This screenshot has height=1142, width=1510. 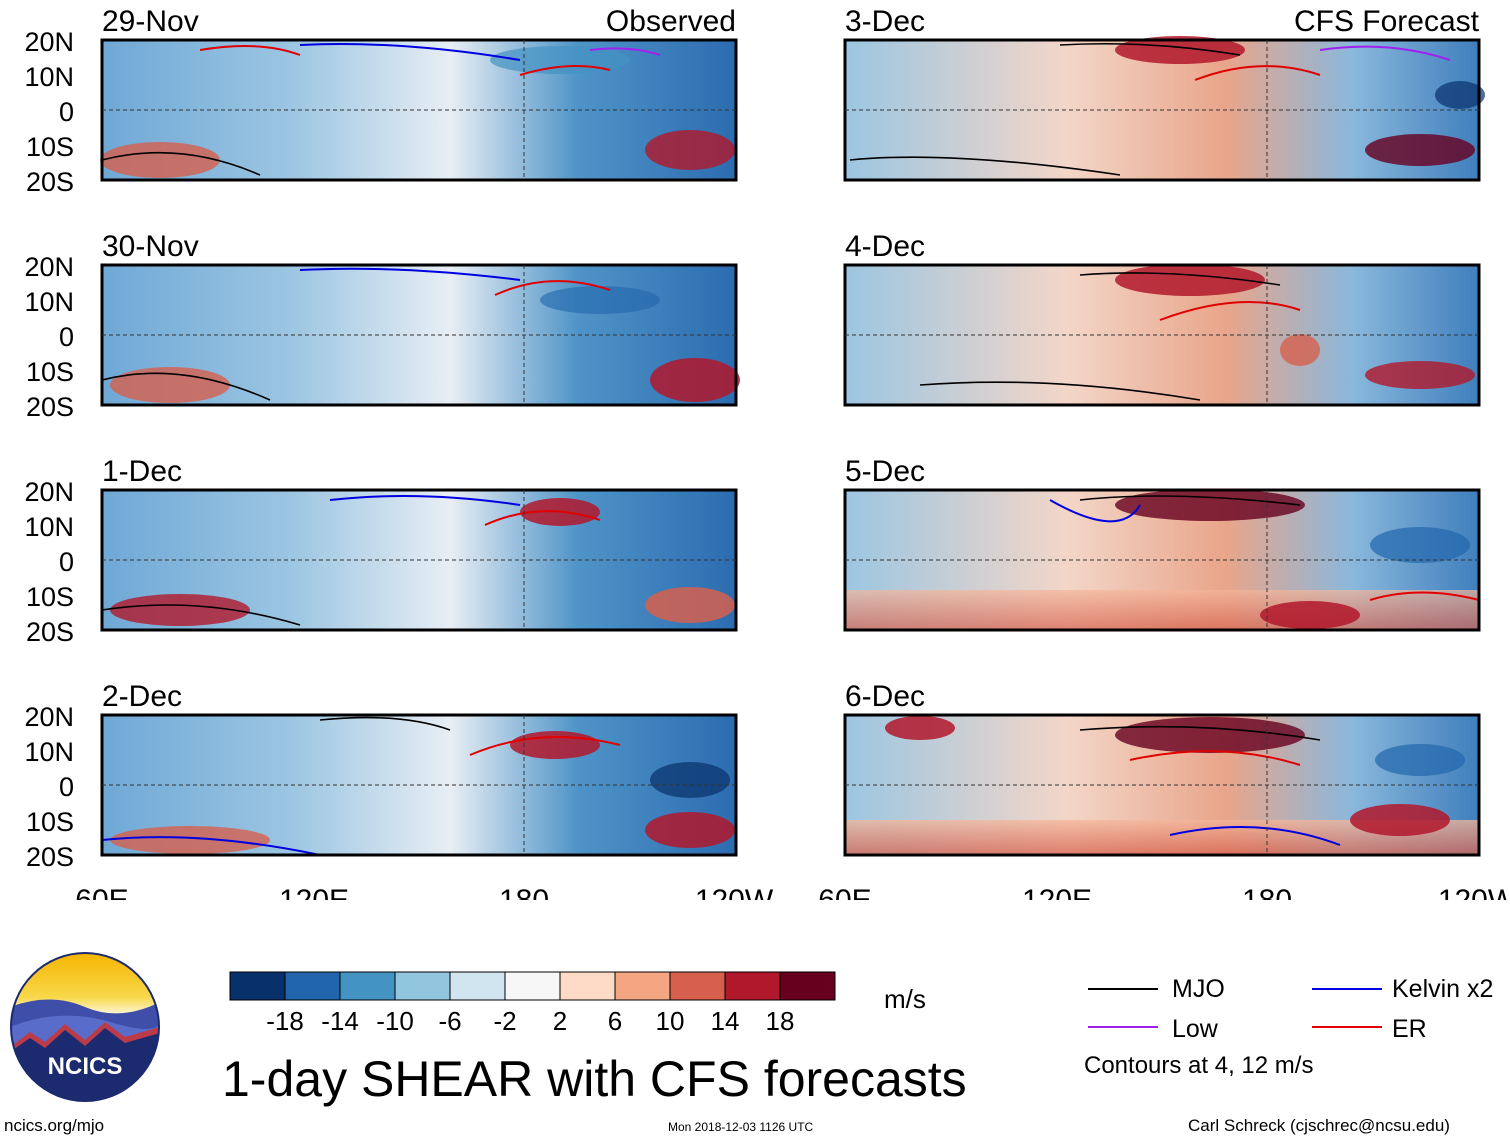 What do you see at coordinates (1199, 1065) in the screenshot?
I see `contours-note: Contours at 4, 12 m/s` at bounding box center [1199, 1065].